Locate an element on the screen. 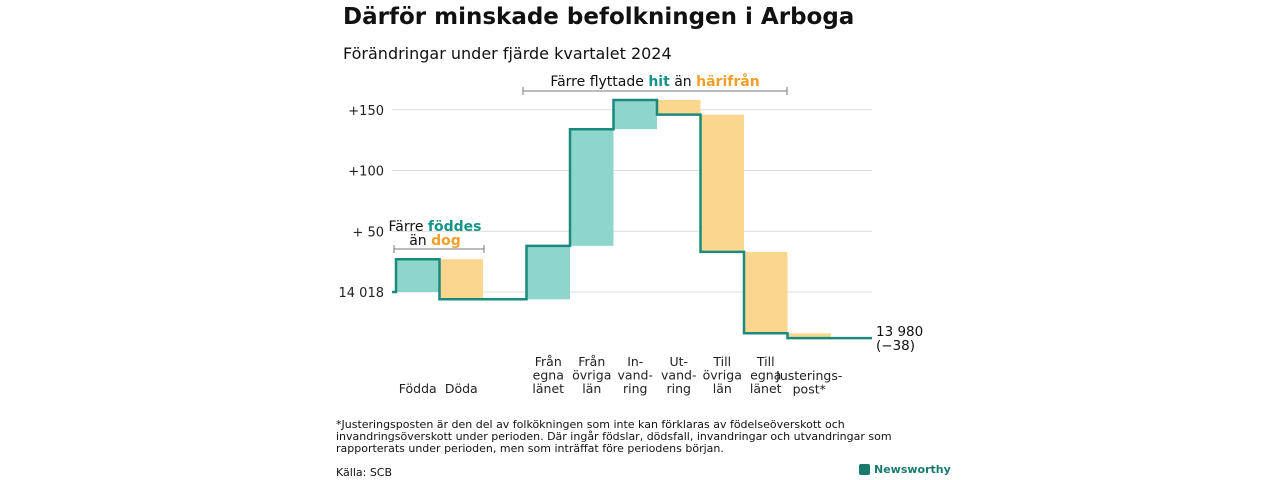 This screenshot has width=1280, height=480. x-tick-label: Födda is located at coordinates (418, 388).